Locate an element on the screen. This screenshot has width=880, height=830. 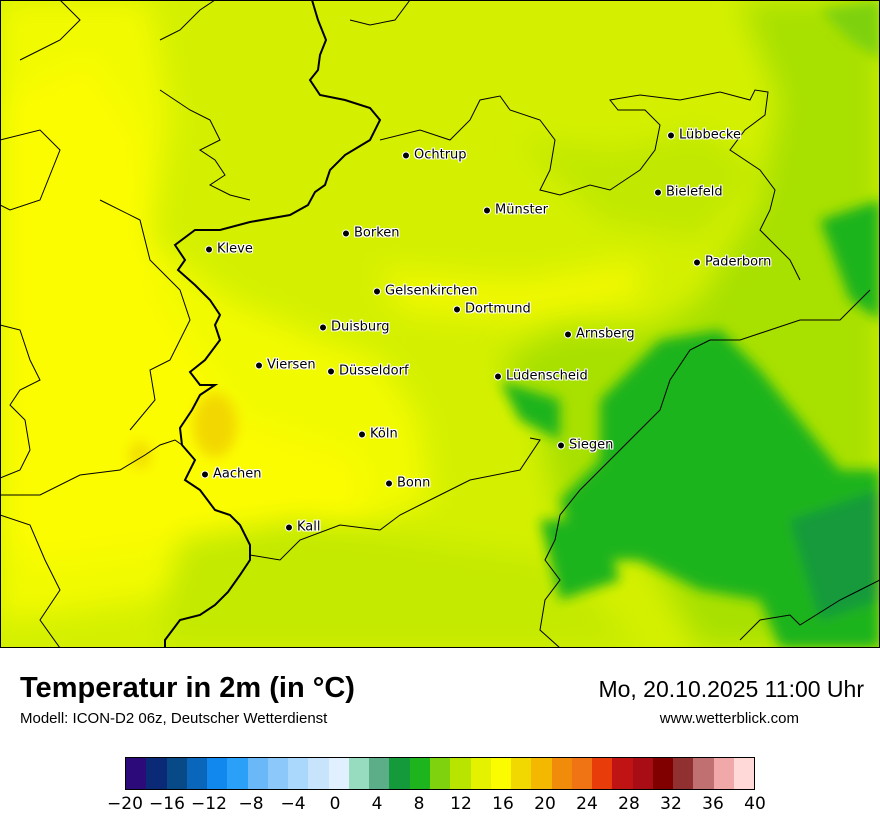
city-marker: Siegen is located at coordinates (585, 445).